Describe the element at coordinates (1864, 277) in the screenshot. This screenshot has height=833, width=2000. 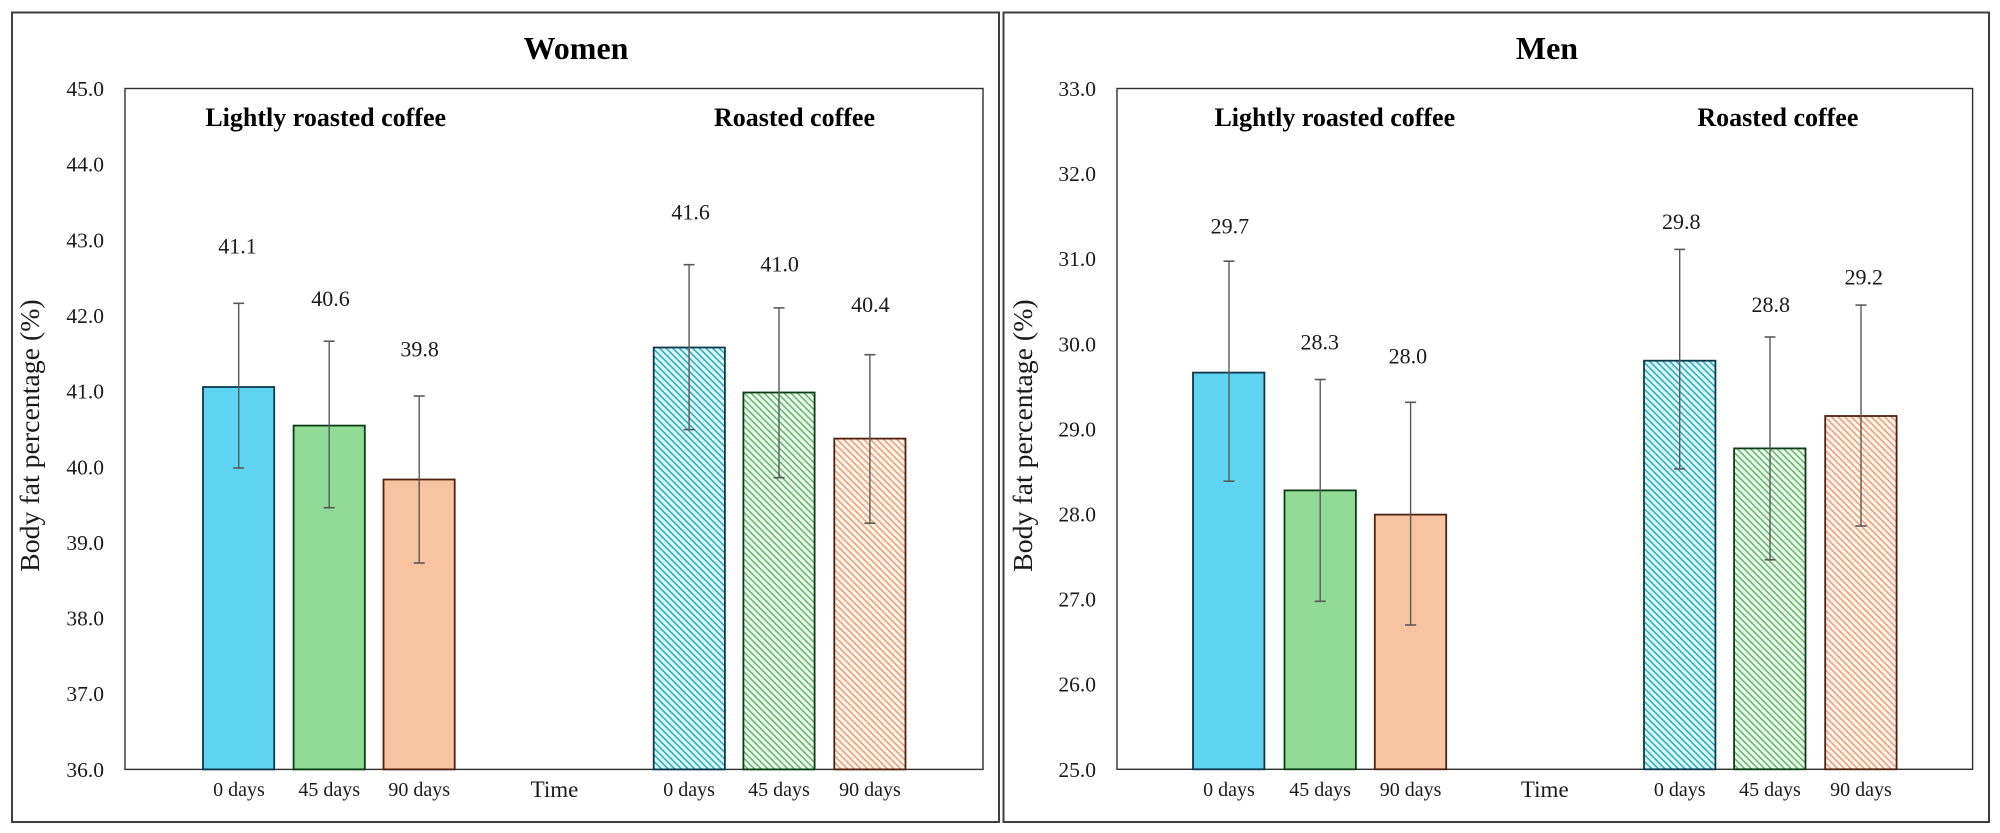
I see `svg-text: 29.2` at that location.